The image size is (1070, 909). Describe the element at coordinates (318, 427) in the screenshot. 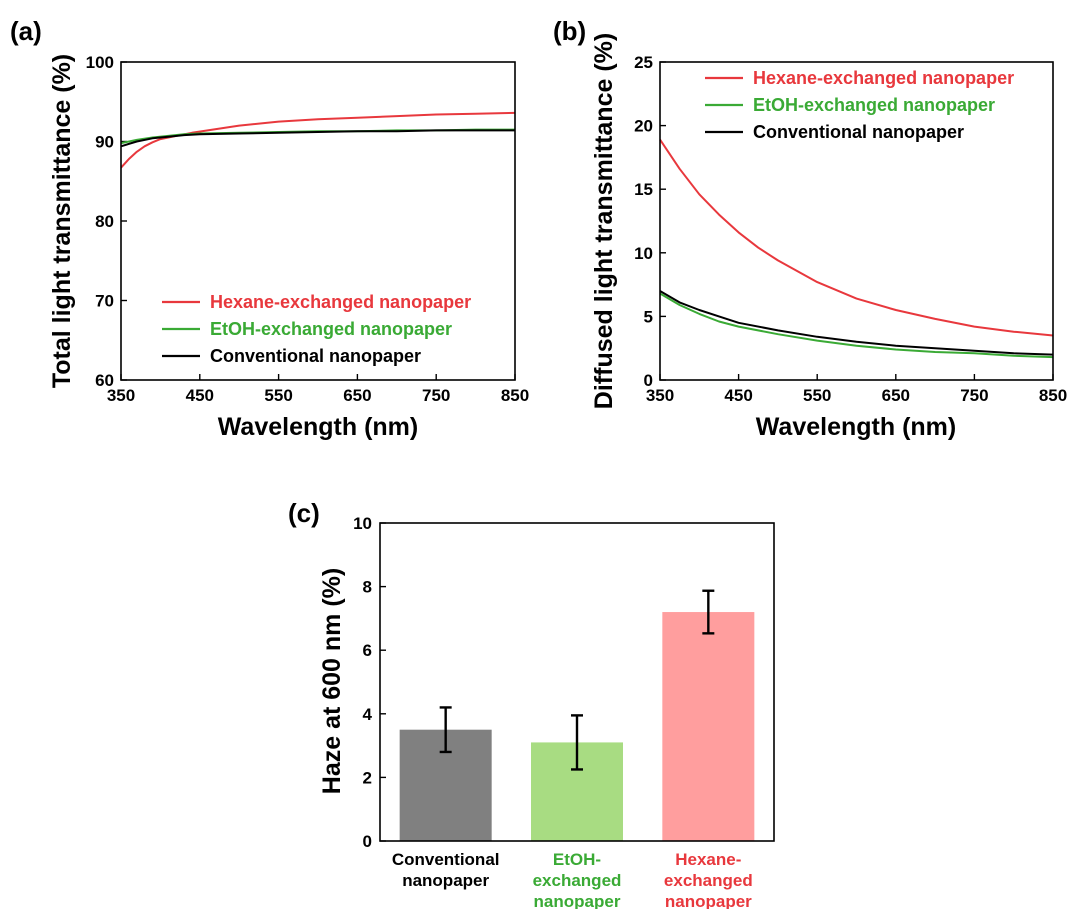

I see `panel-a-x-axis-title: Wavelength (nm)` at that location.